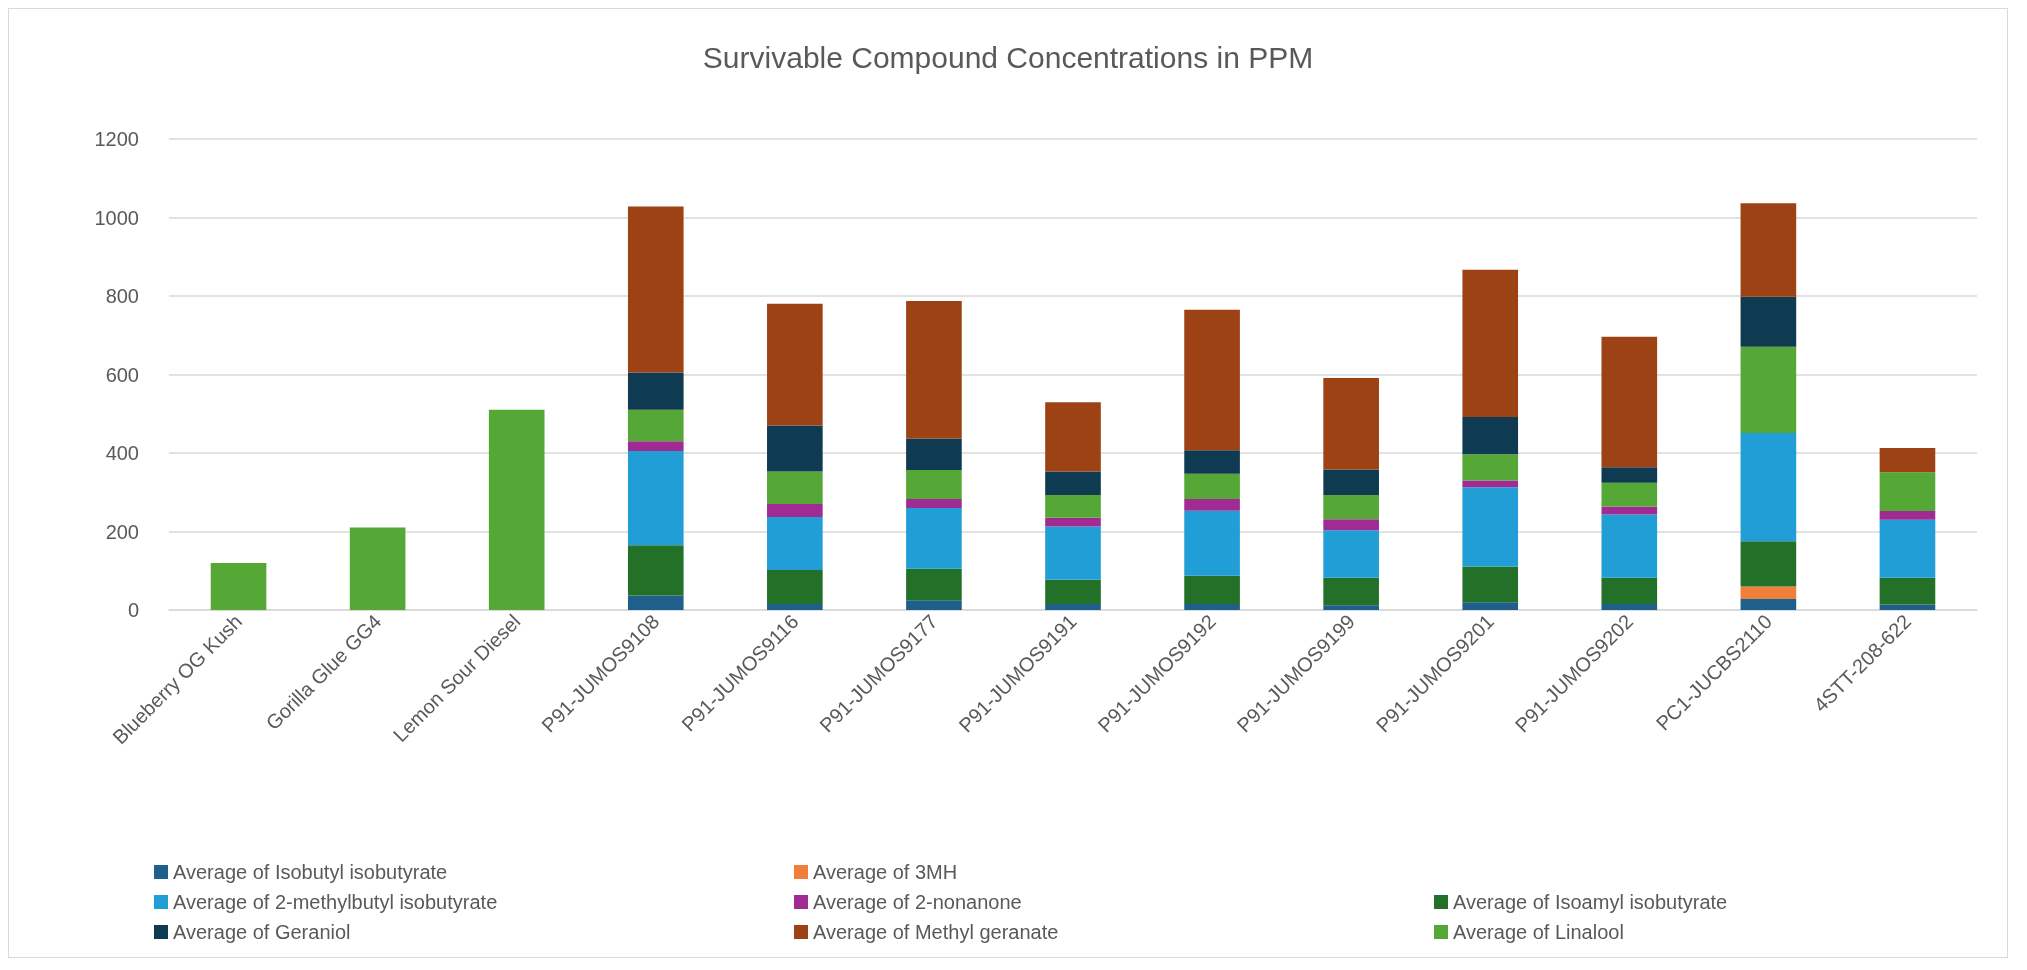 This screenshot has width=2027, height=970. What do you see at coordinates (122, 453) in the screenshot?
I see `y-tick-label: 400` at bounding box center [122, 453].